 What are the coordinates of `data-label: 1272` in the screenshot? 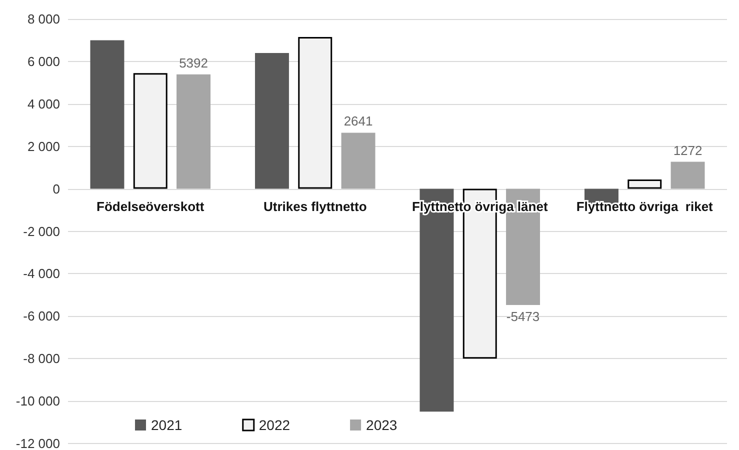 It's located at (687, 150).